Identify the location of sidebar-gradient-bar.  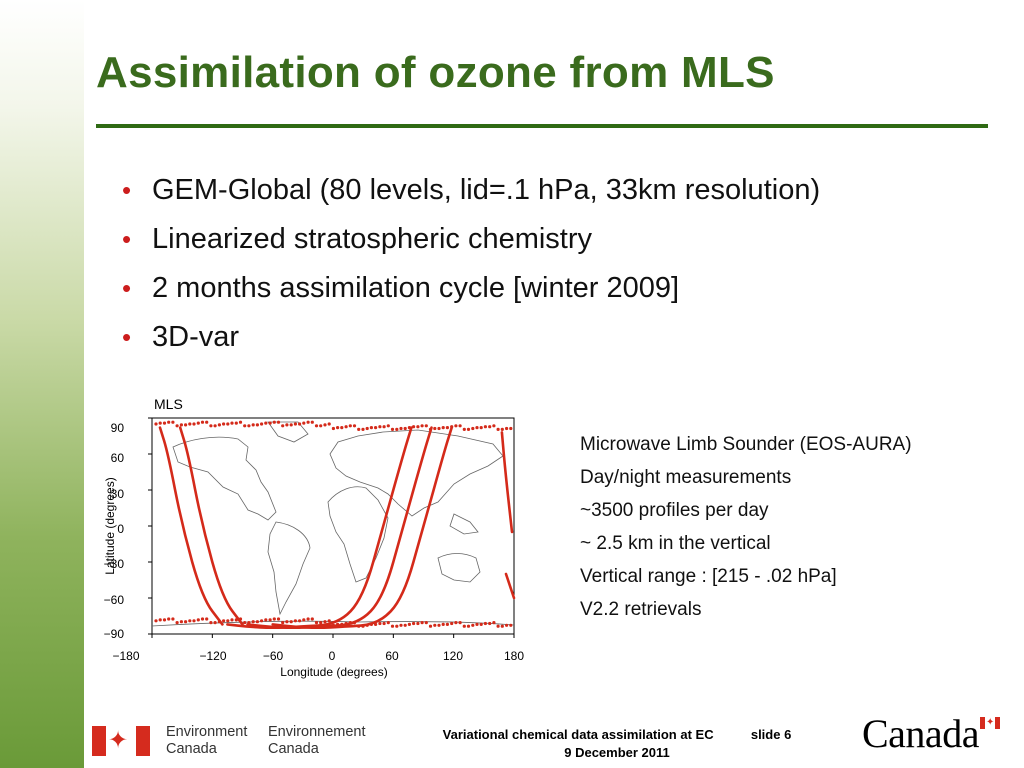
(42, 384).